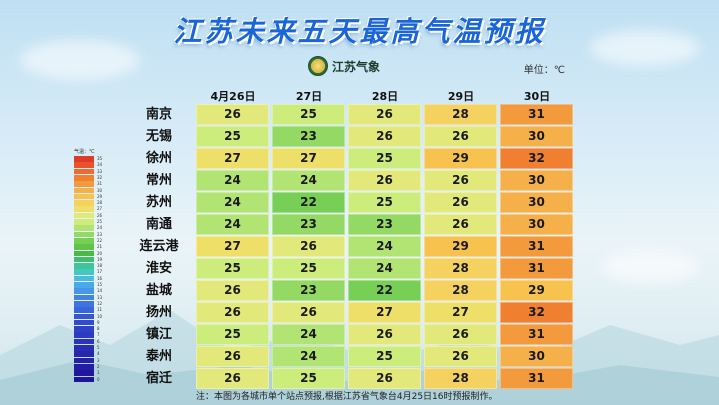 The height and width of the screenshot is (405, 719). I want to click on legend-label: 33, so click(100, 171).